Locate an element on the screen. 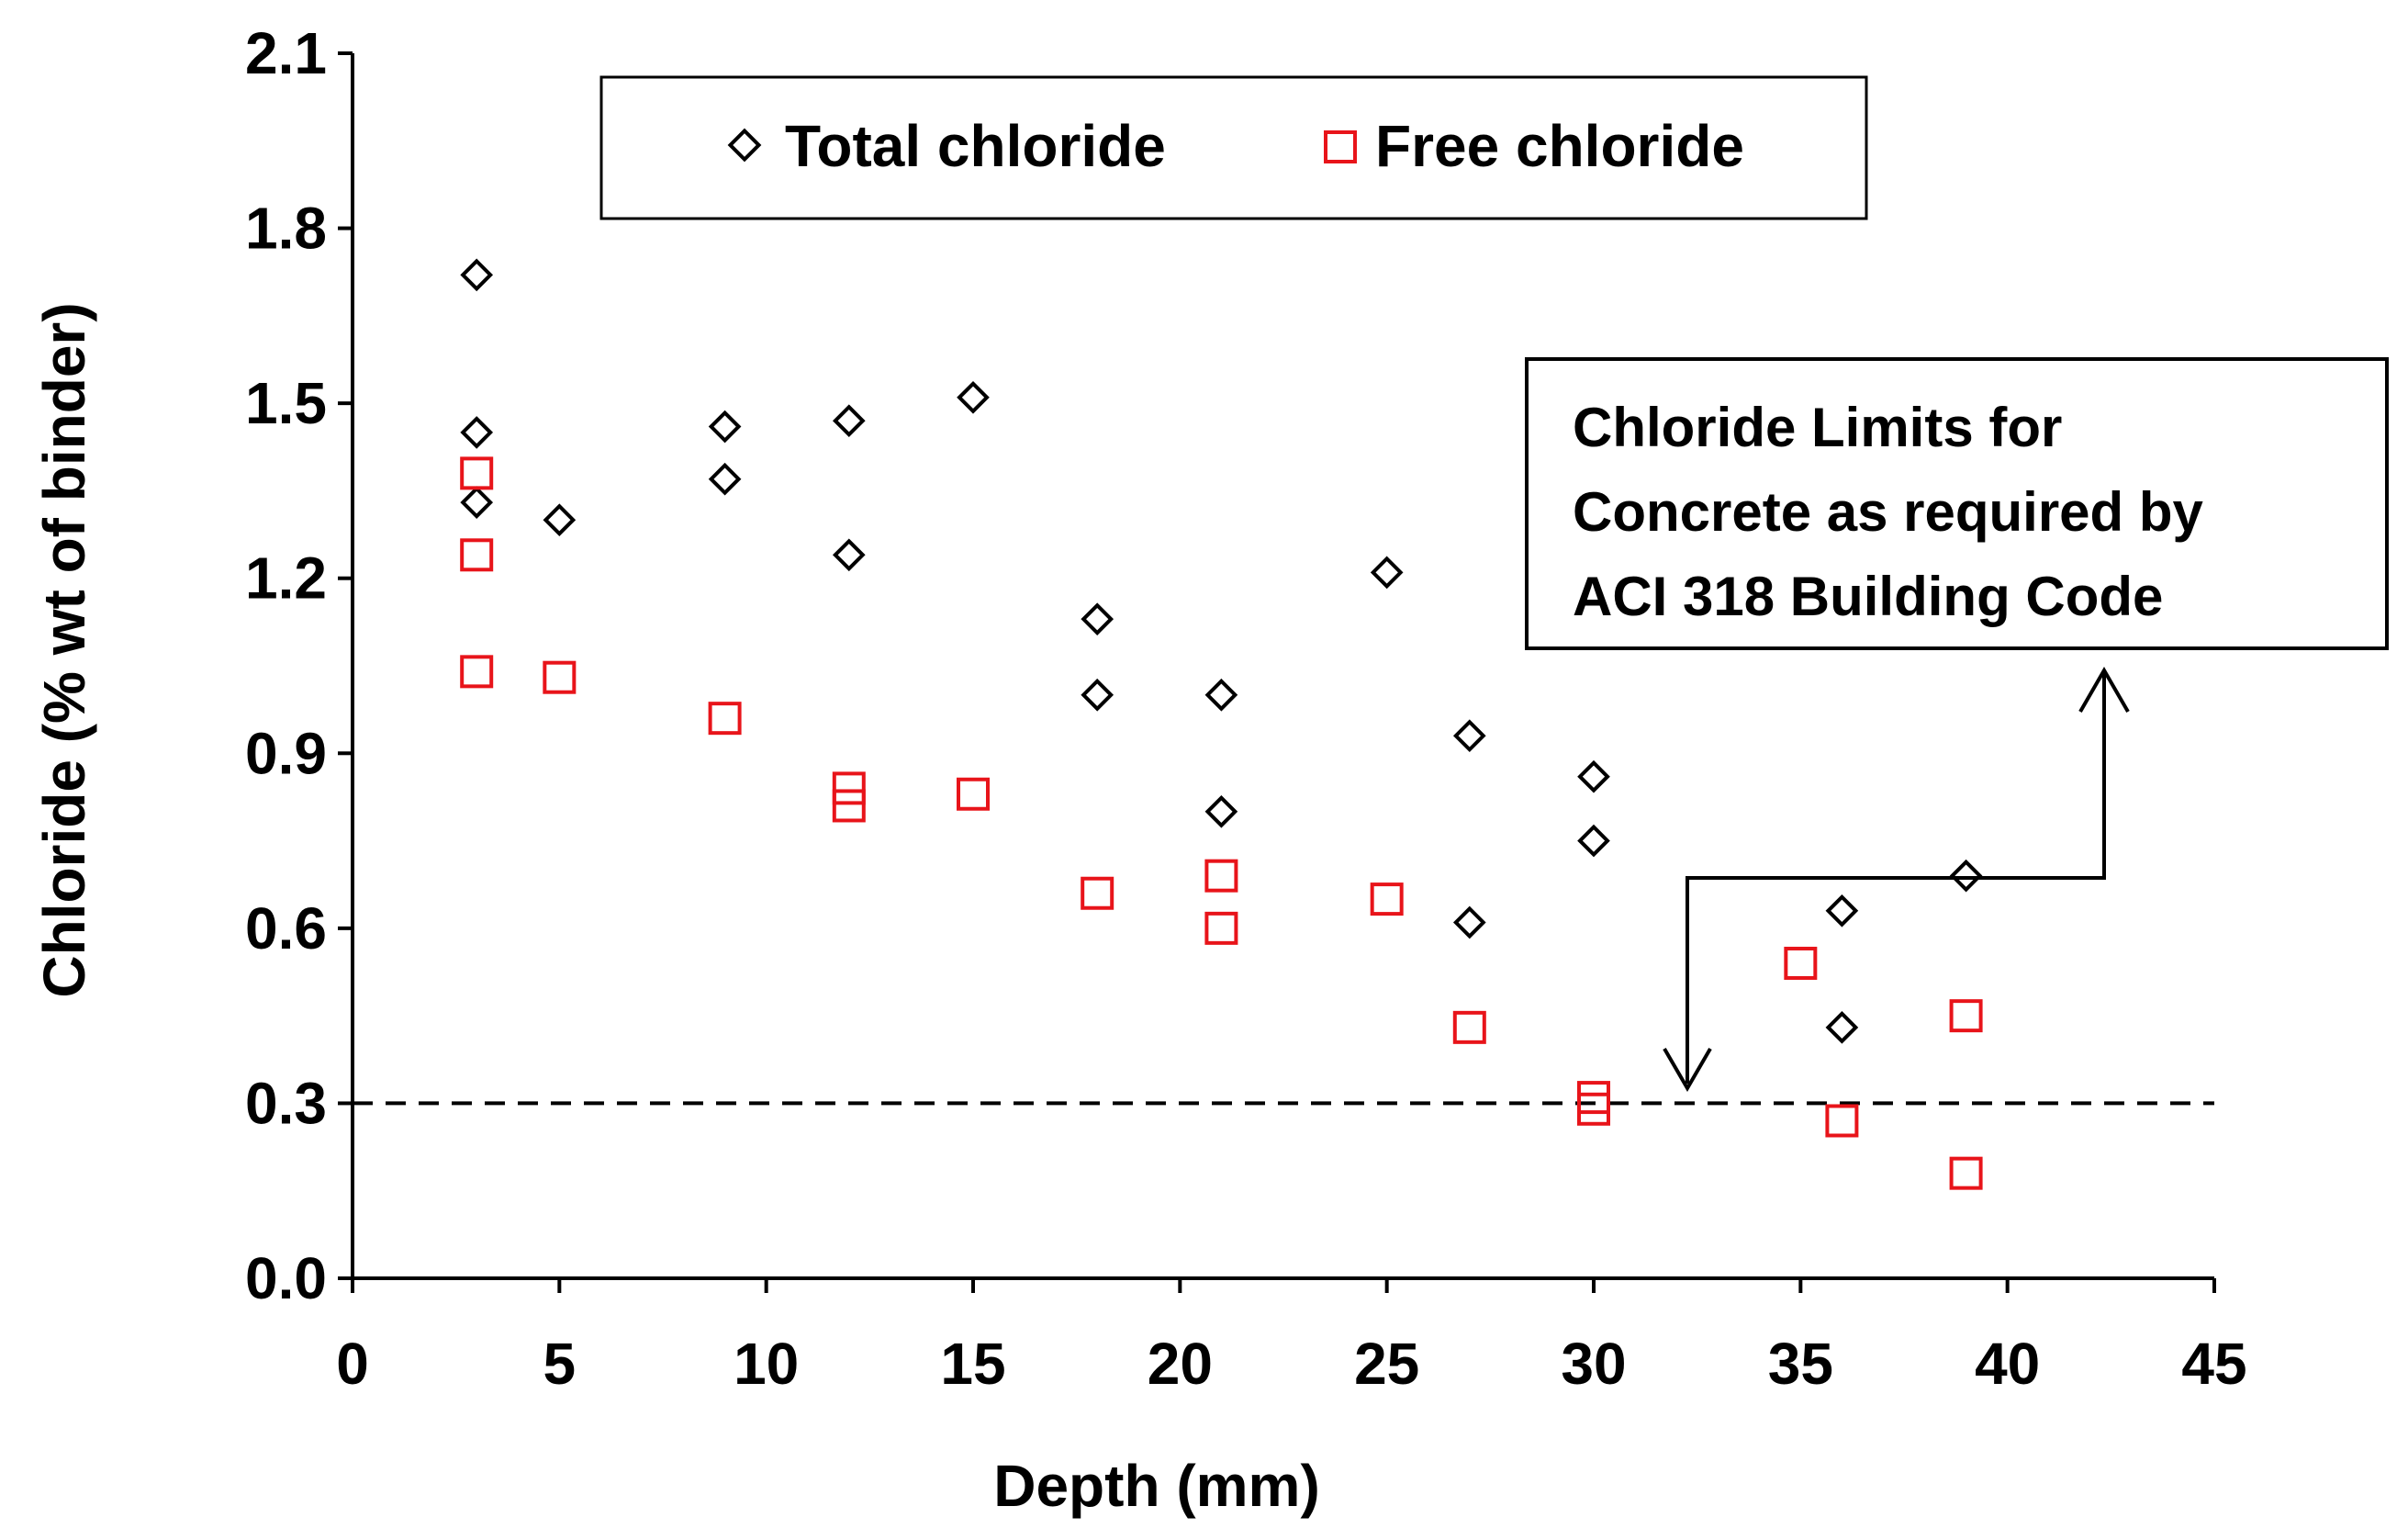 This screenshot has width=2408, height=1540. x-tick-label: 45 is located at coordinates (2213, 1364).